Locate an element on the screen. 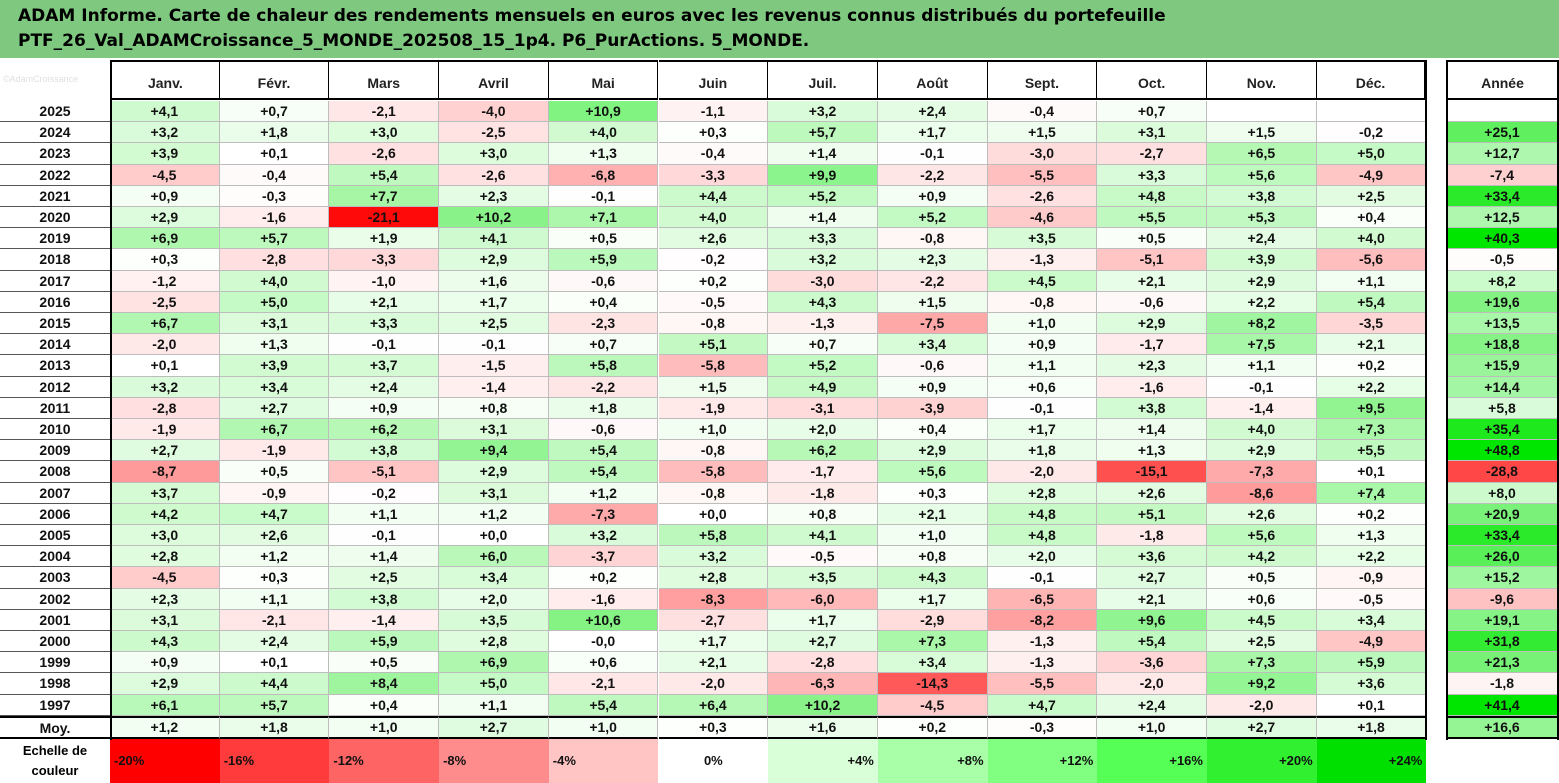 The width and height of the screenshot is (1559, 783). heatmap-cell: +3,1 is located at coordinates (165, 620).